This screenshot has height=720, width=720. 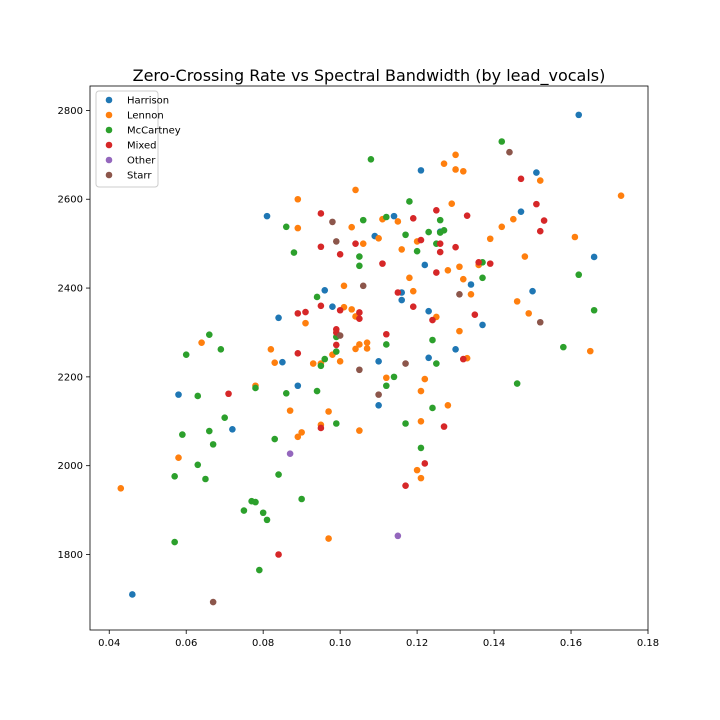 What do you see at coordinates (70, 200) in the screenshot?
I see `y-tick-label: 2600` at bounding box center [70, 200].